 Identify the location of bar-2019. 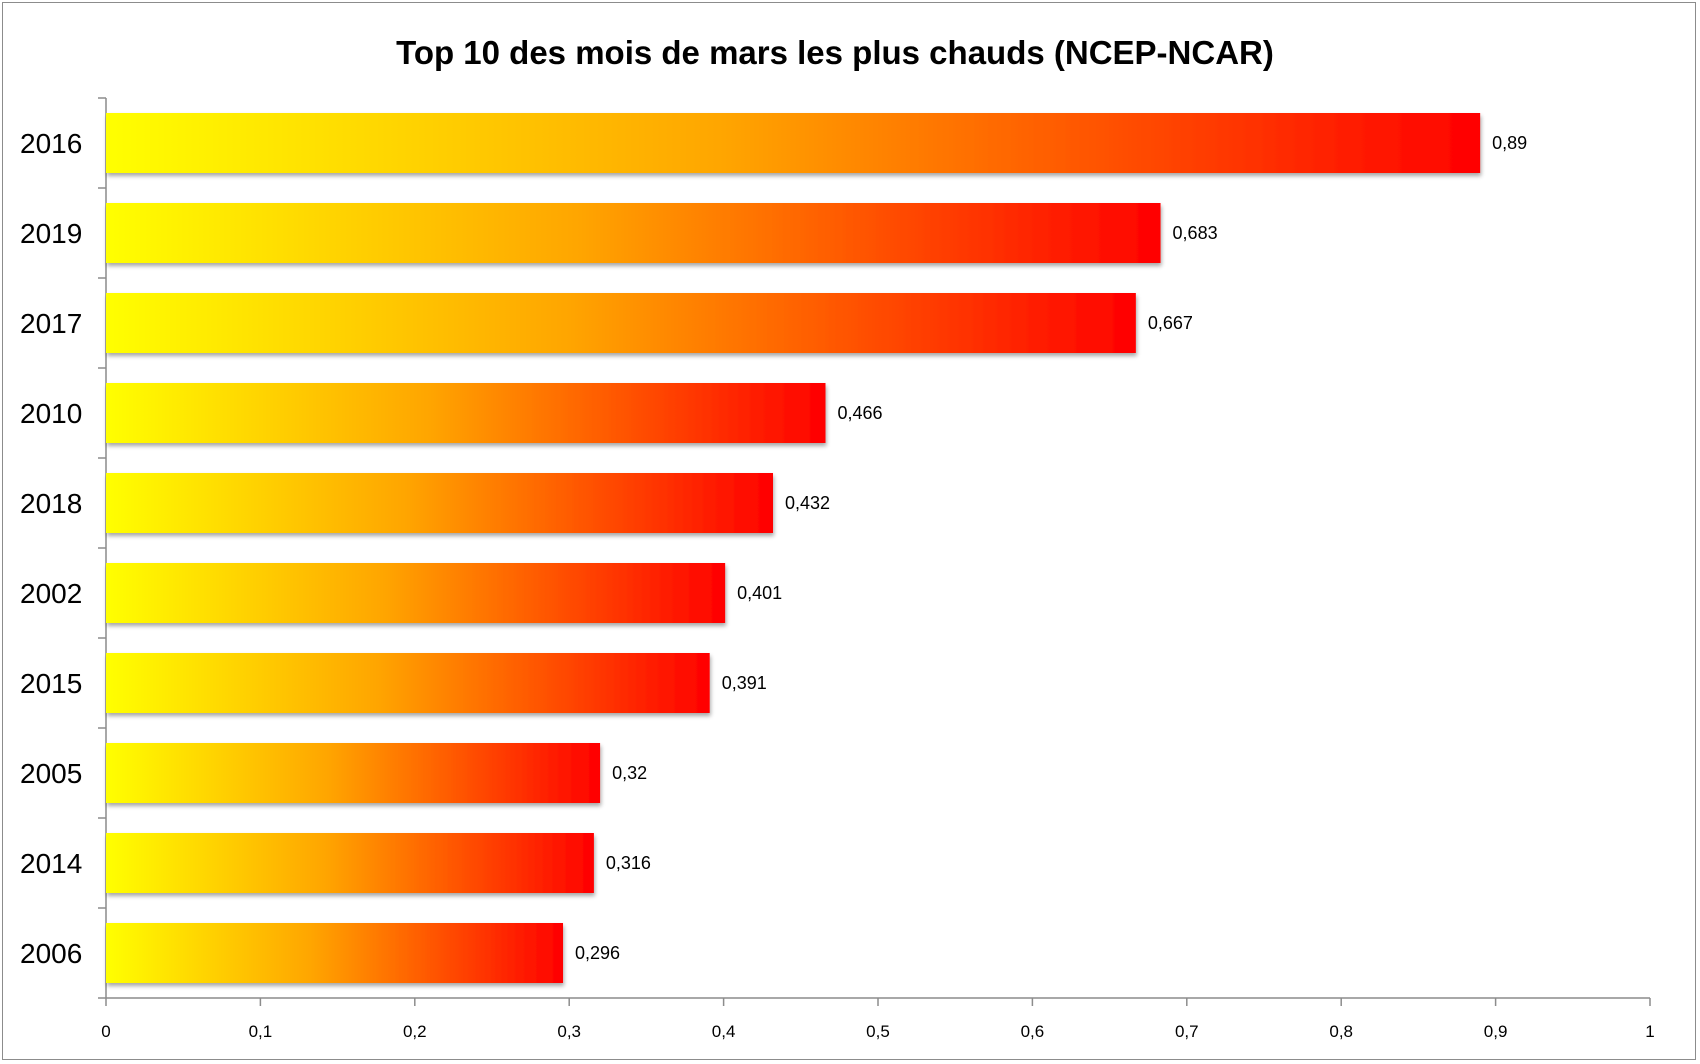
(633, 233).